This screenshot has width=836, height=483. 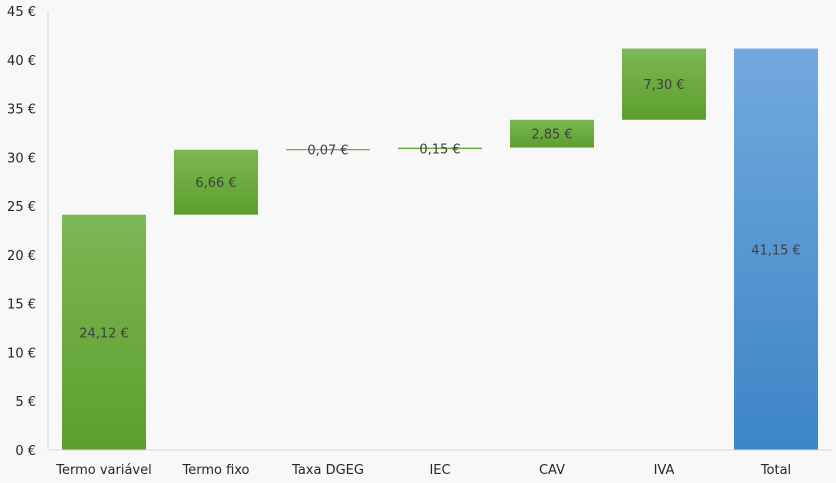 I want to click on data-label: 7,30 €, so click(x=663, y=85).